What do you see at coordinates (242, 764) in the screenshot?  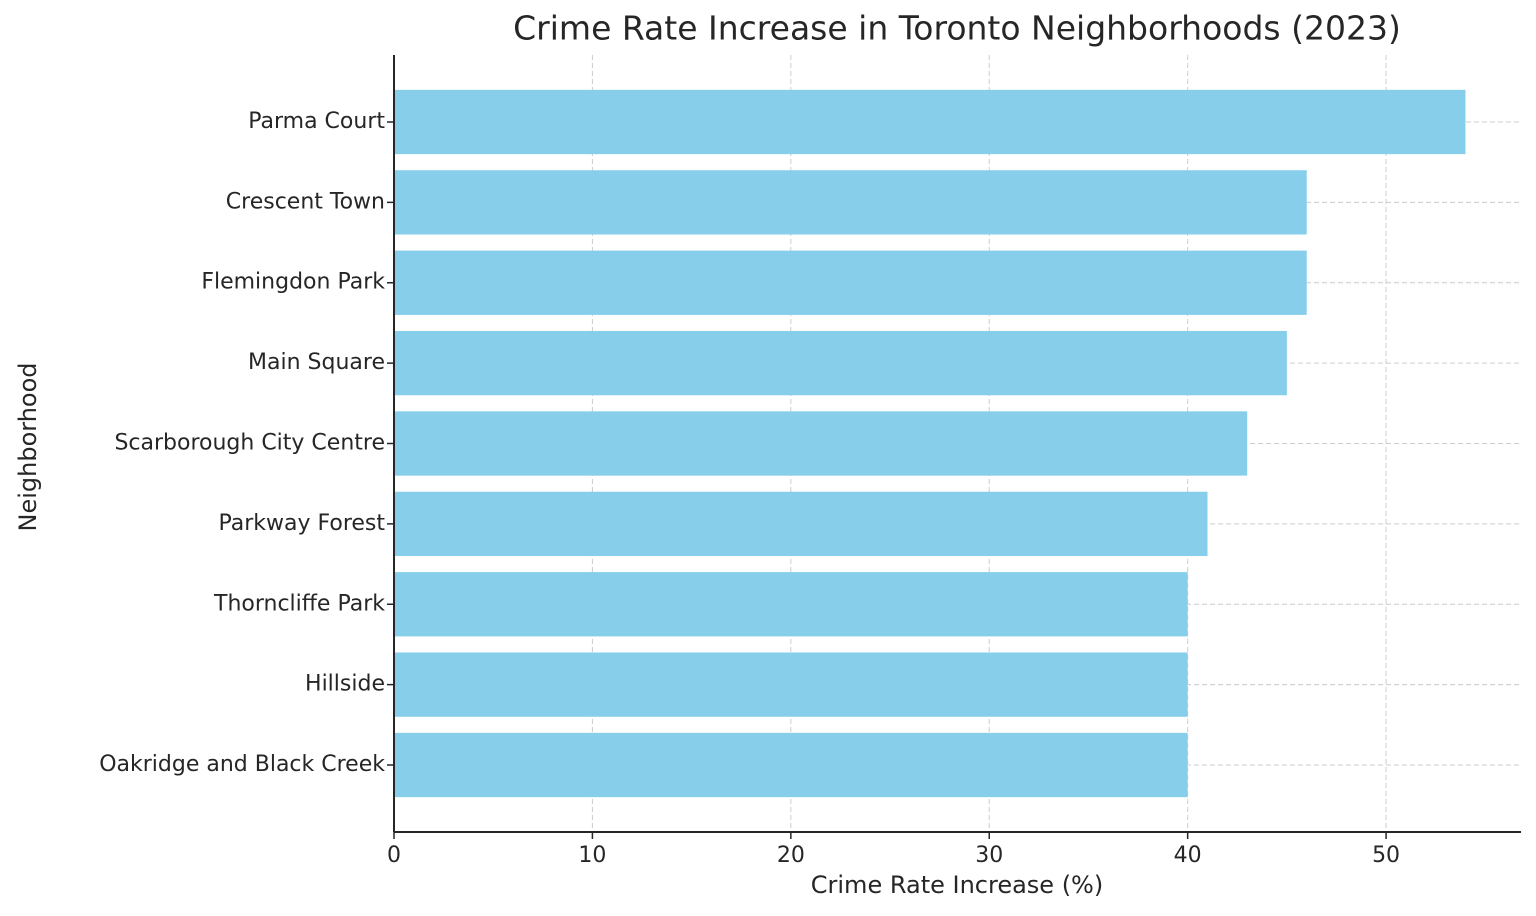 I see `y-tick-label: Oakridge and Black Creek` at bounding box center [242, 764].